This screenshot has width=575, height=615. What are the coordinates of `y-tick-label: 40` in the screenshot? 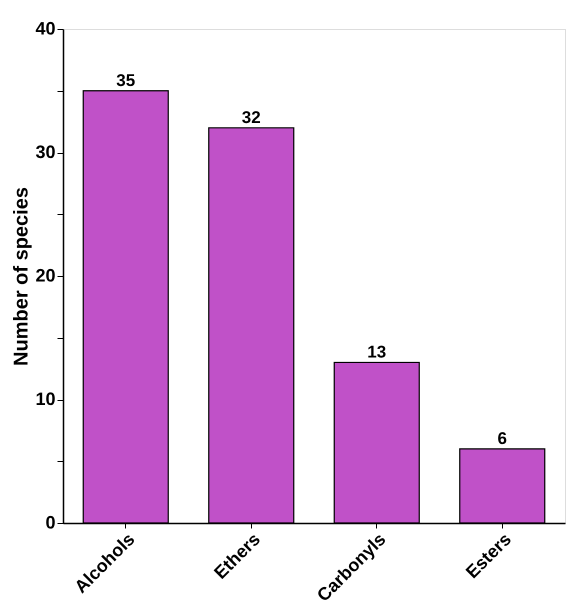 It's located at (45, 28).